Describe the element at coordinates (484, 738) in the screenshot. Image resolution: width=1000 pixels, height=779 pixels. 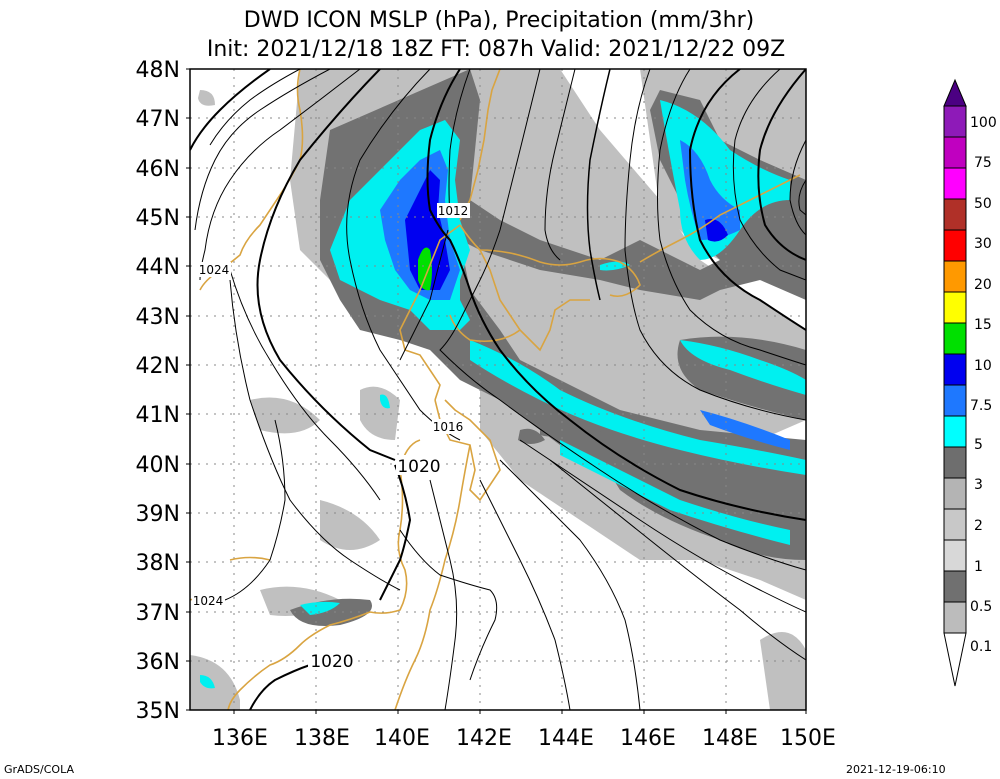
I see `lon-label: 142E` at that location.